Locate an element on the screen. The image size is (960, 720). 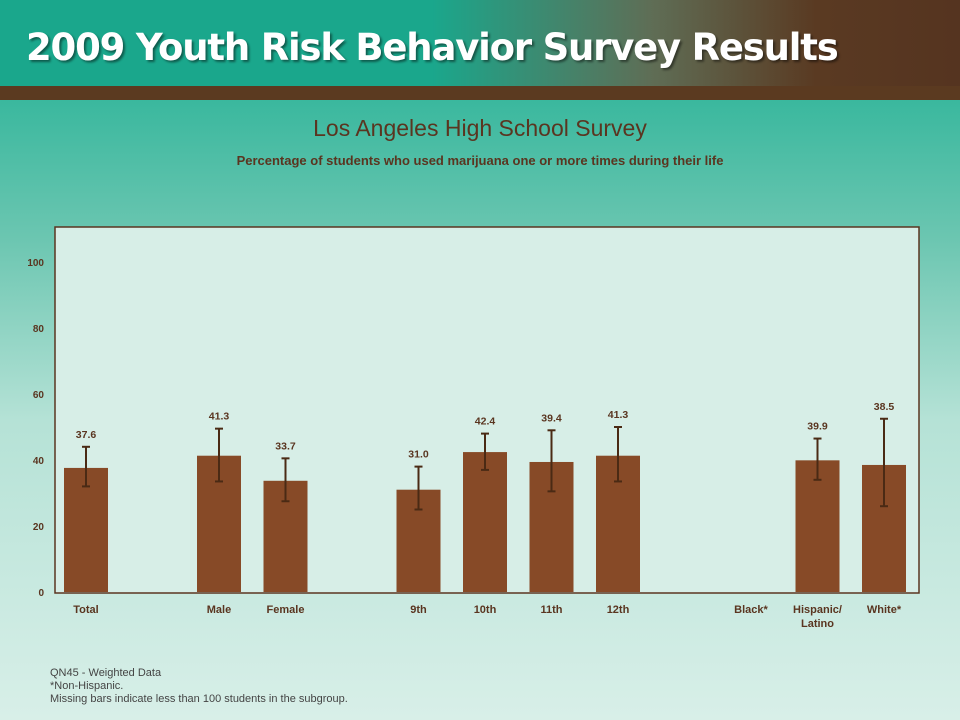
y-tick-label: 40 is located at coordinates (39, 461).